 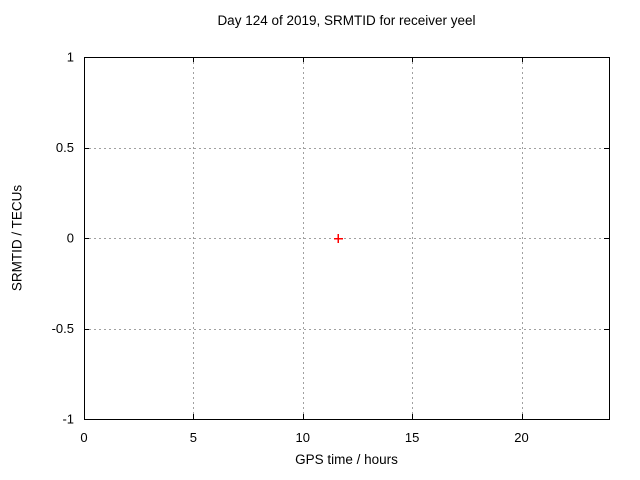 What do you see at coordinates (70, 57) in the screenshot?
I see `y-tick-label: 1` at bounding box center [70, 57].